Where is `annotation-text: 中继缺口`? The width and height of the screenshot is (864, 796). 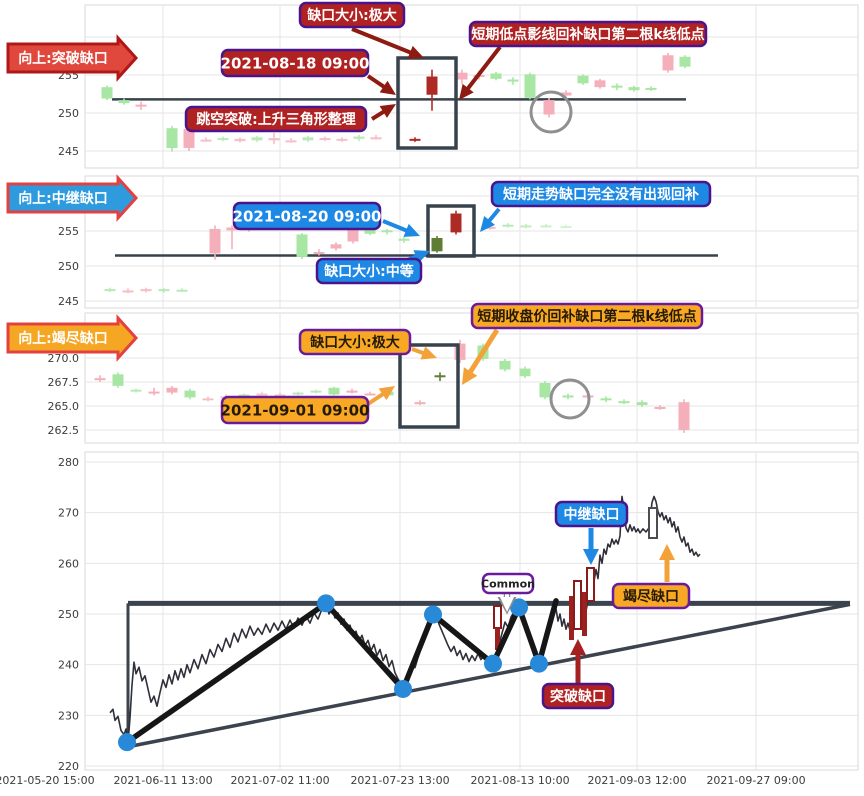 annotation-text: 中继缺口 is located at coordinates (592, 514).